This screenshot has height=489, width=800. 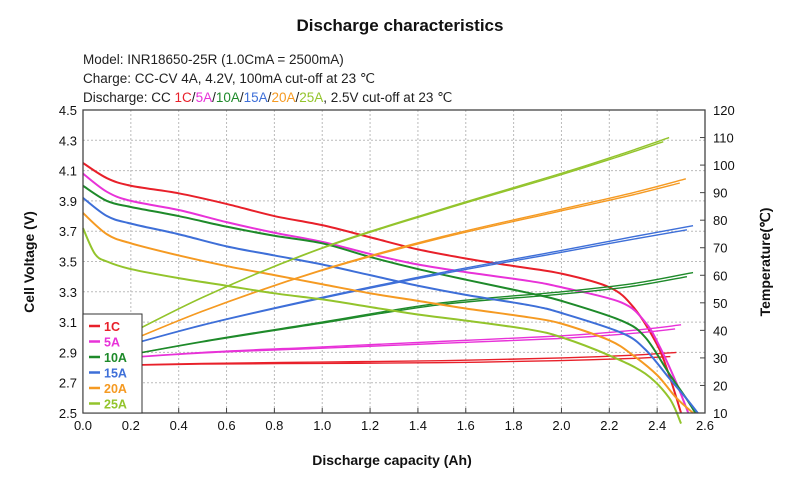 I want to click on x-tick-label: 0.2, so click(x=131, y=425).